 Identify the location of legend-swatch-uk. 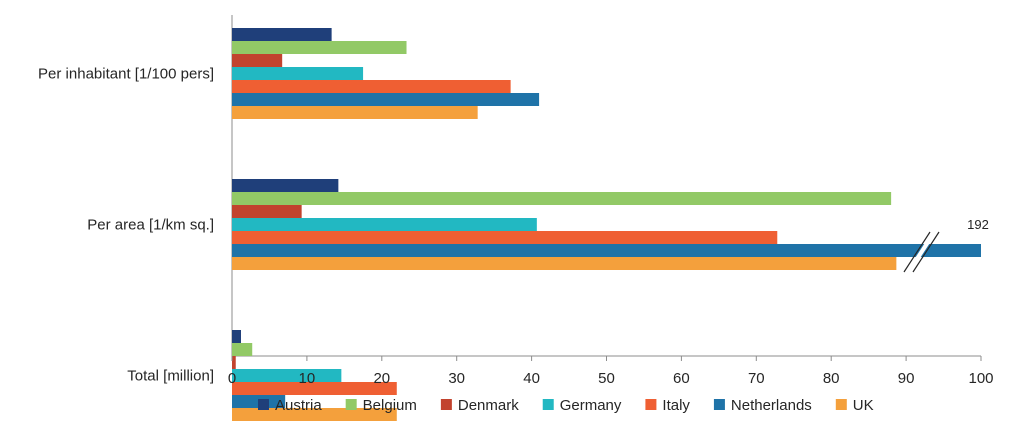
(841, 404).